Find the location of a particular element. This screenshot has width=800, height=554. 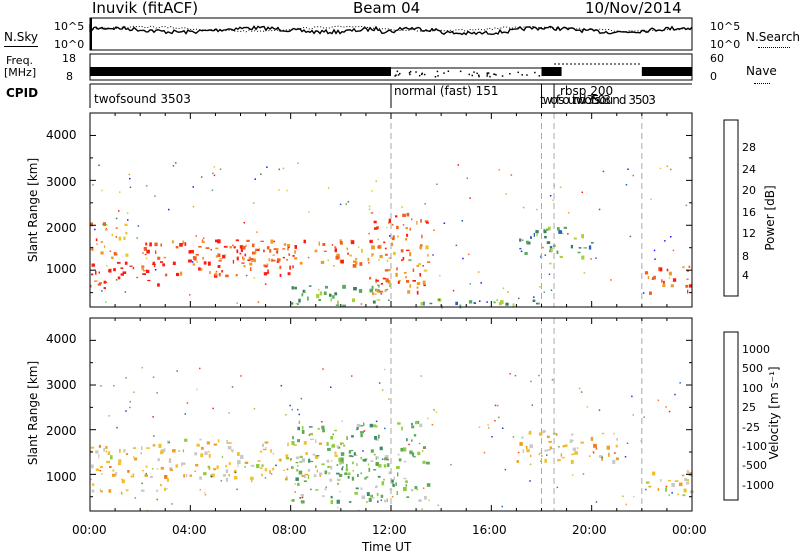

nave-label: Nave is located at coordinates (761, 71).